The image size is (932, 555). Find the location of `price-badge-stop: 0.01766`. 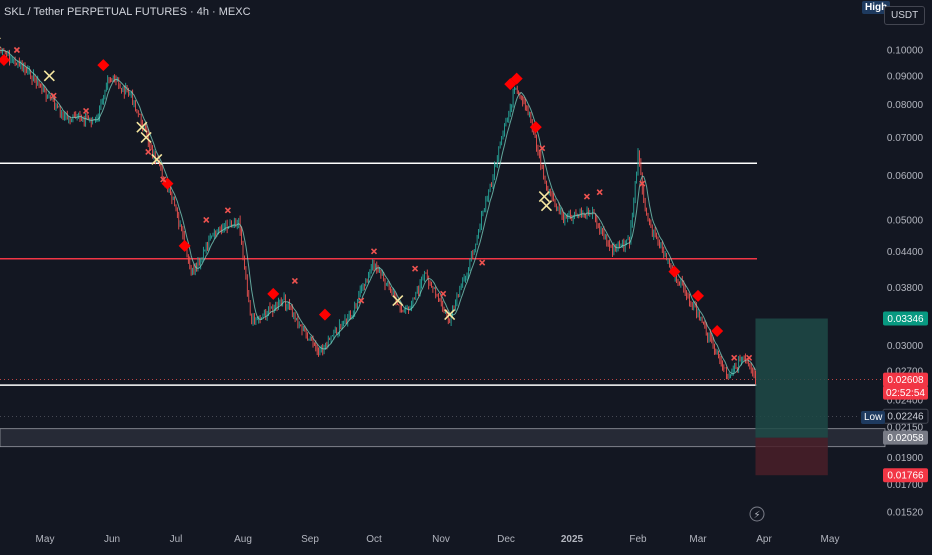

price-badge-stop: 0.01766 is located at coordinates (905, 475).